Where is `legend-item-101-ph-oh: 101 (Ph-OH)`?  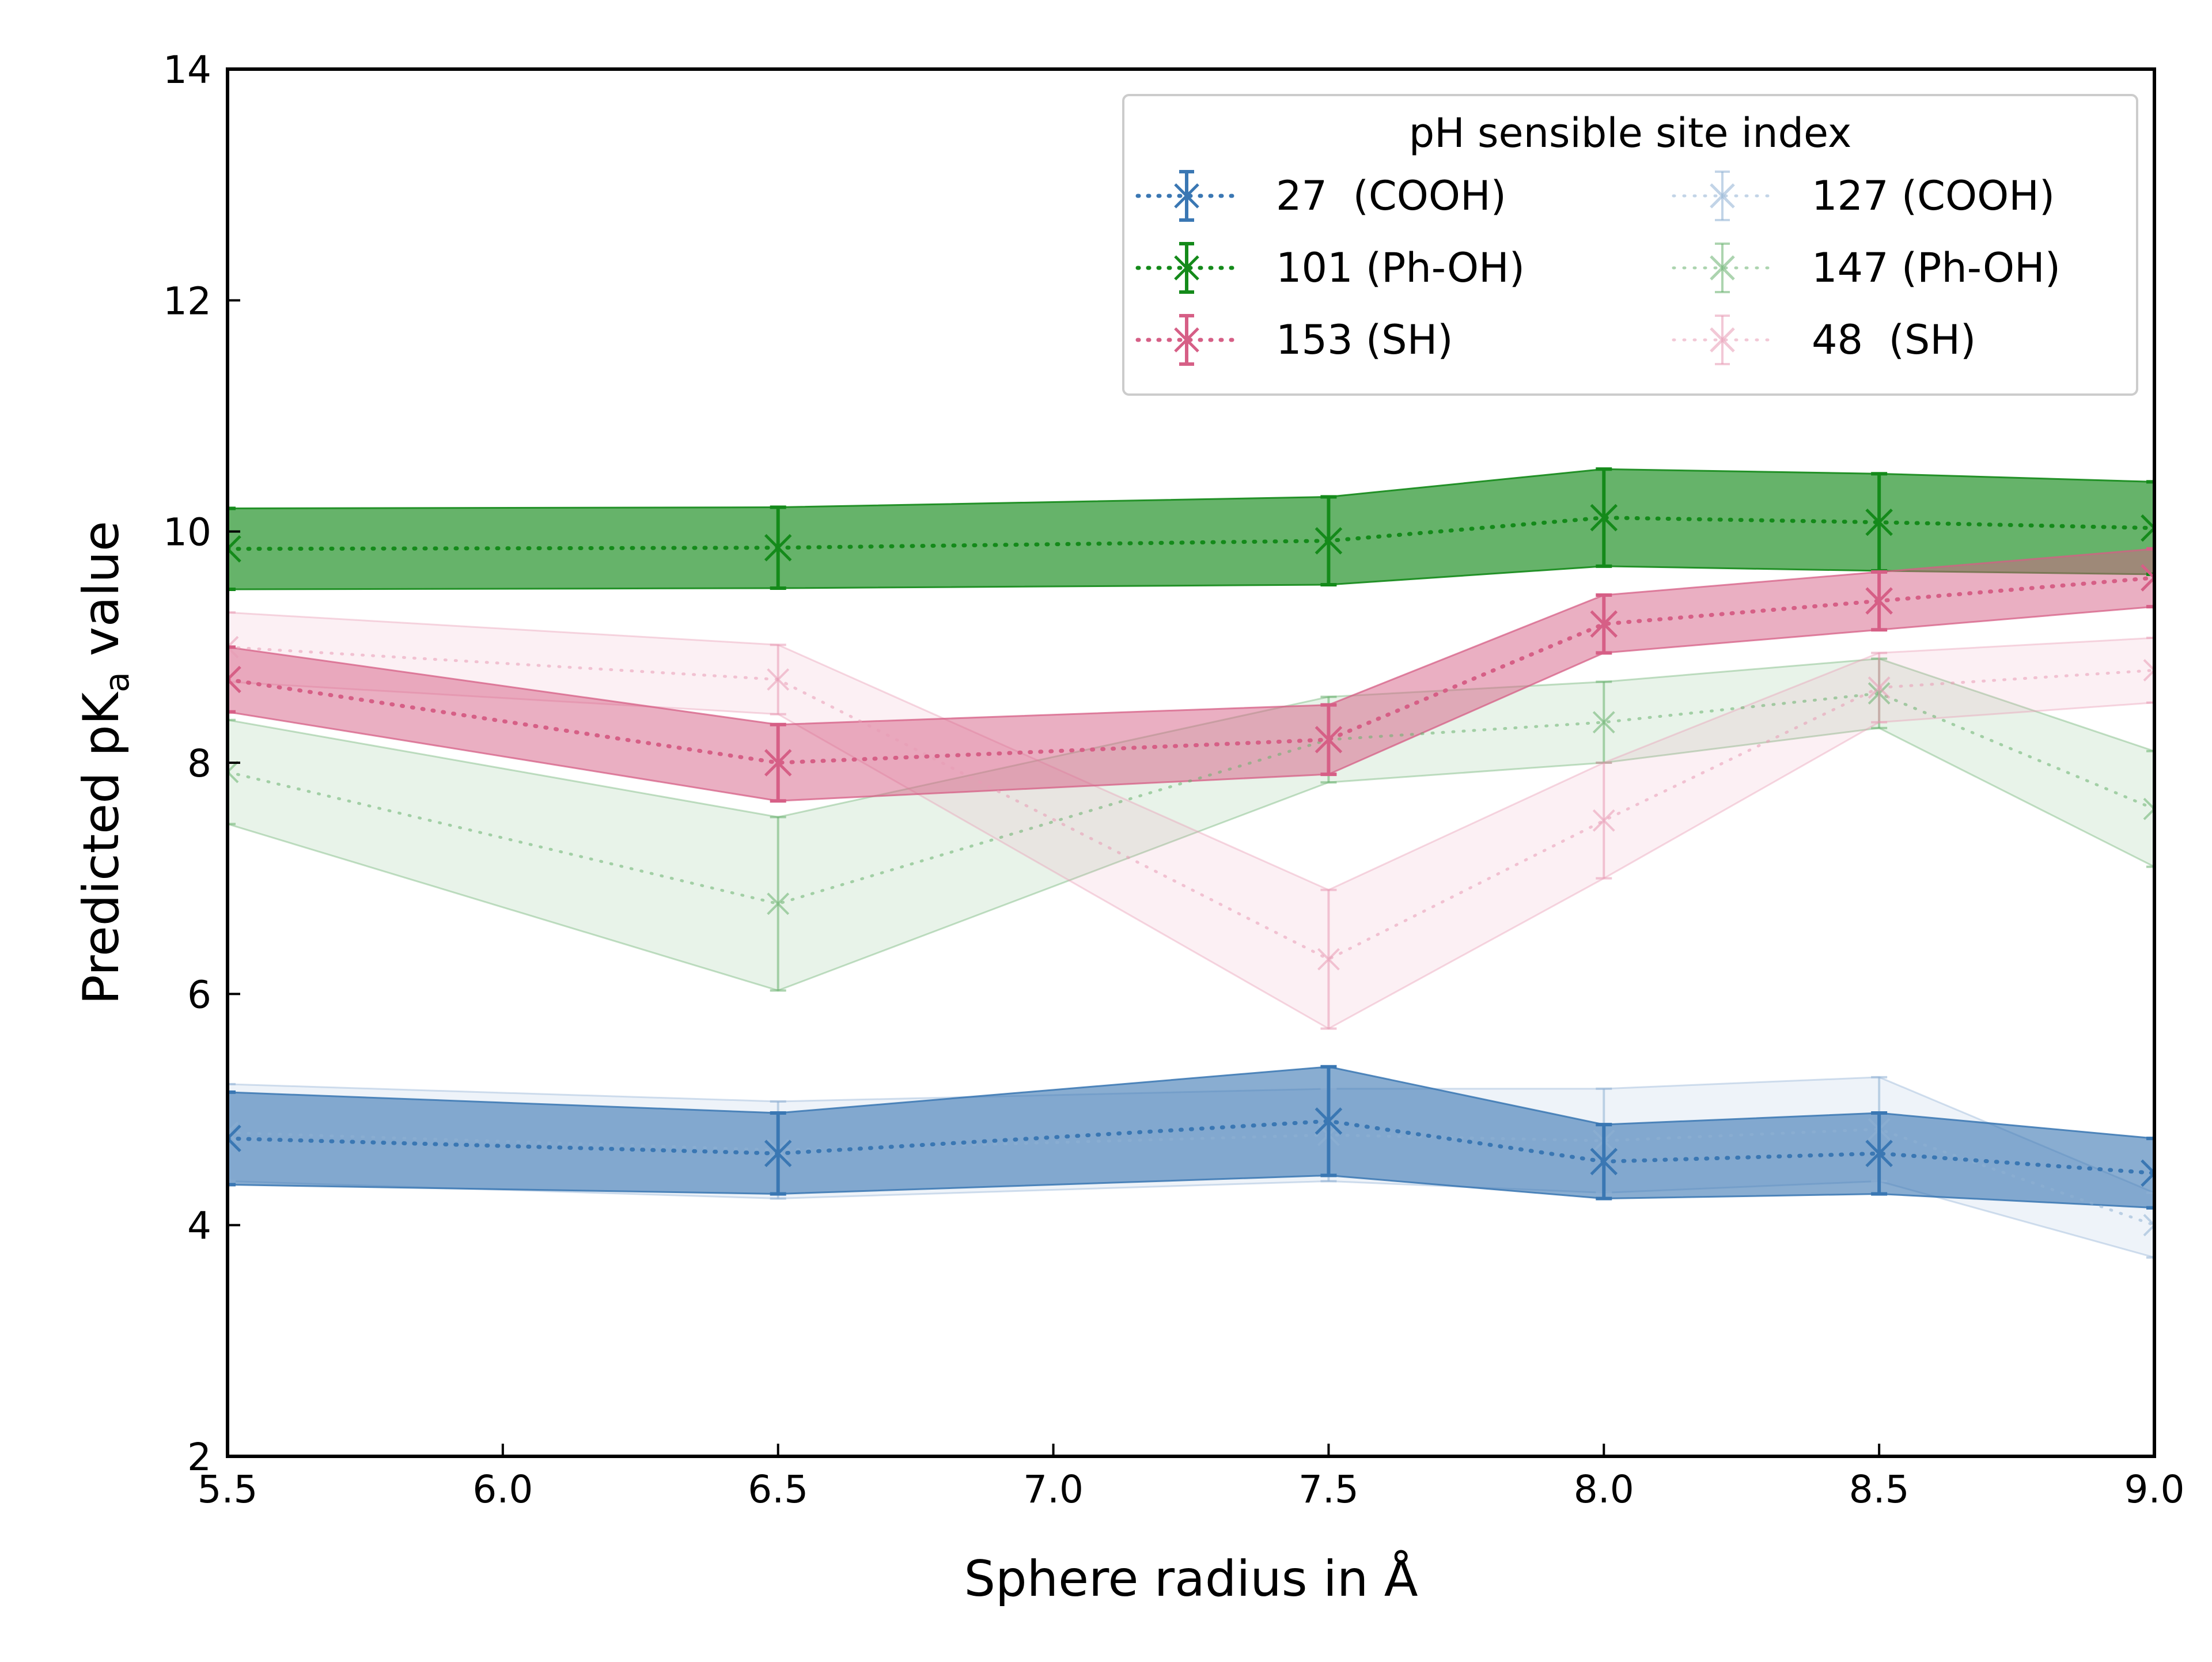 legend-item-101-ph-oh: 101 (Ph-OH) is located at coordinates (1330, 268).